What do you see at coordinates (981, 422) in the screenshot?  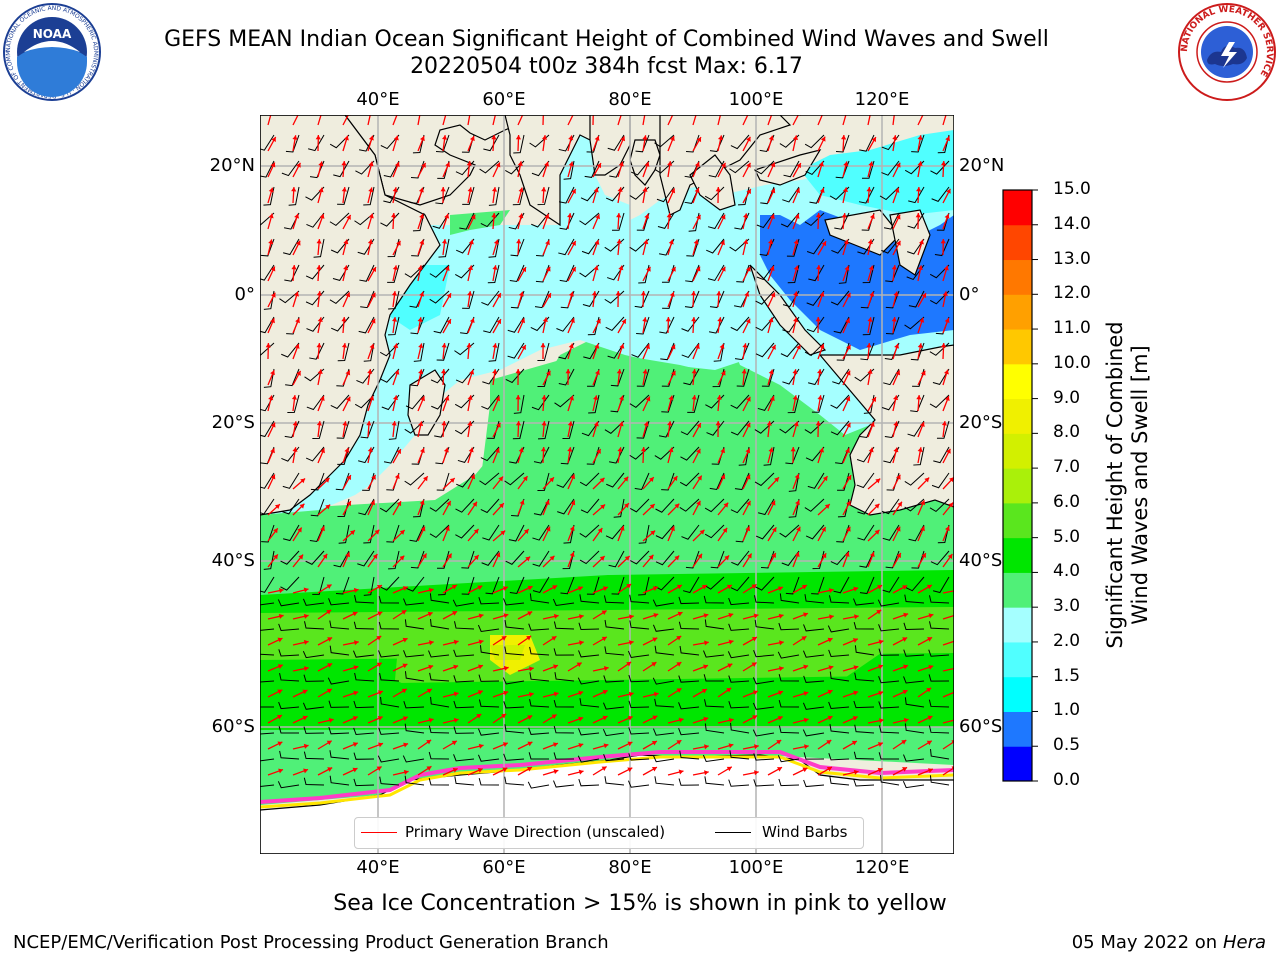 I see `lat-tick-label-right: 20°S` at bounding box center [981, 422].